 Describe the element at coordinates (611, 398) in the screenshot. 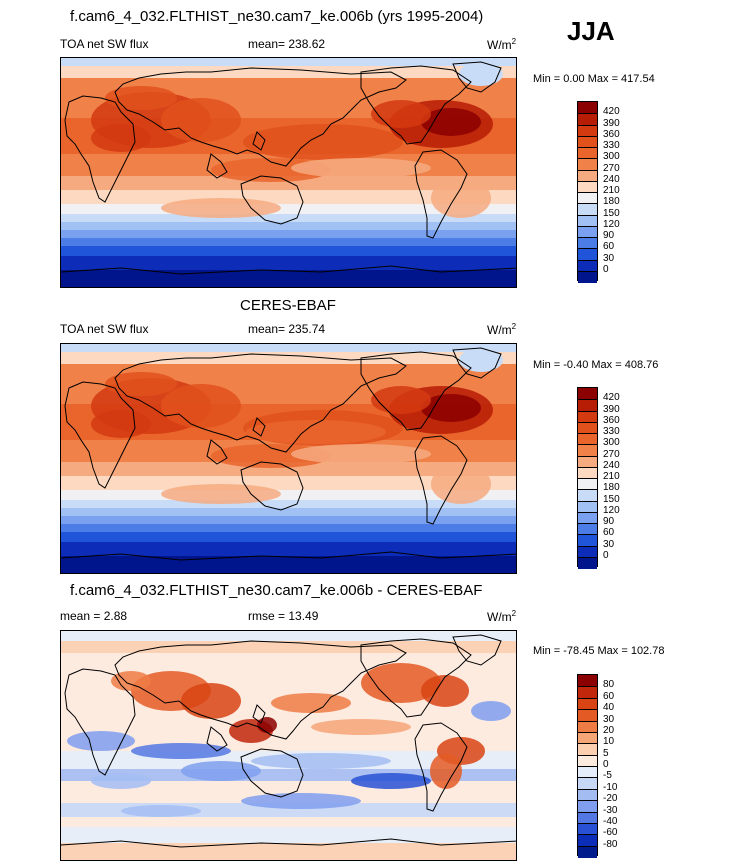

I see `colorbar-tick-label: 420` at that location.